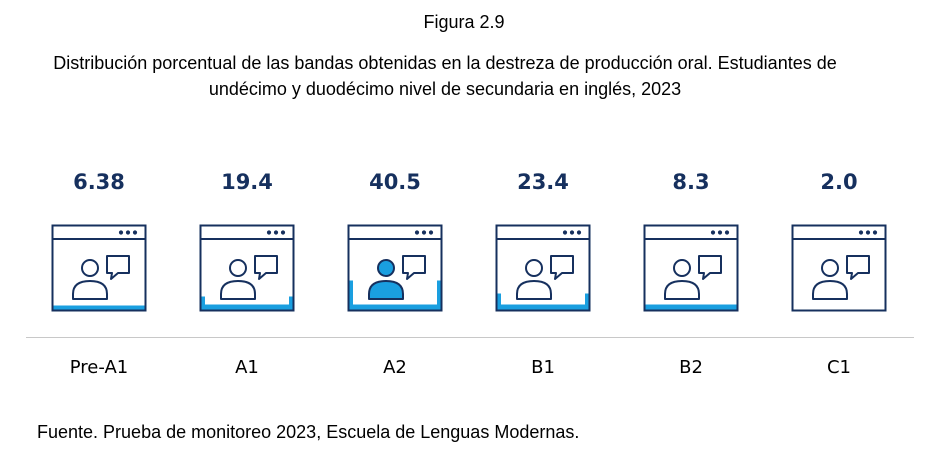 The image size is (928, 466). What do you see at coordinates (543, 268) in the screenshot?
I see `video-call-window-icon-b1` at bounding box center [543, 268].